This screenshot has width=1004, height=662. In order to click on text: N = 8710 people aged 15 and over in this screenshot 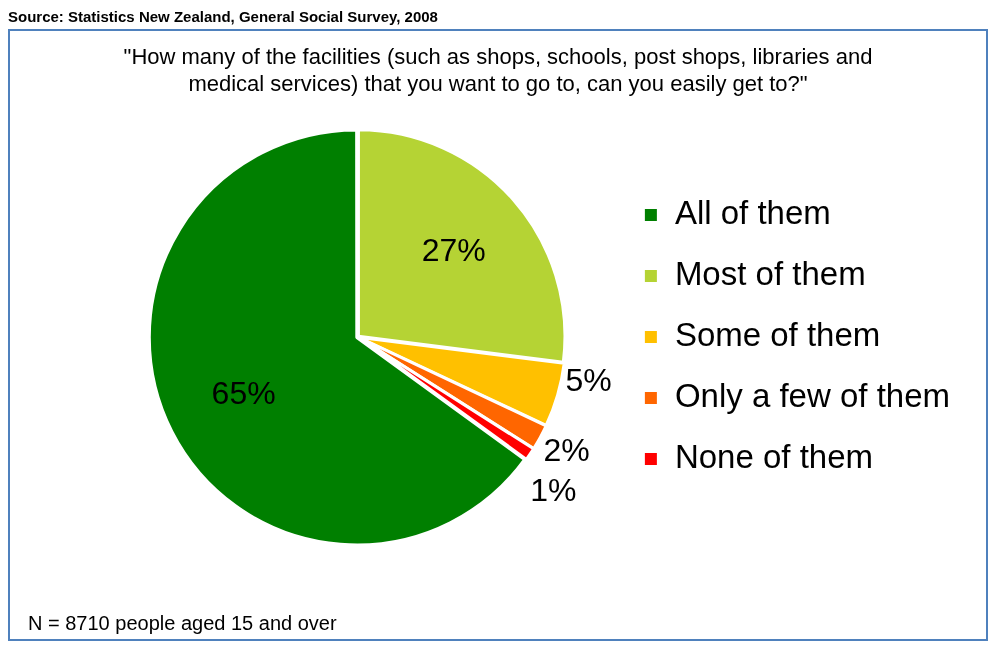, I will do `click(182, 623)`.